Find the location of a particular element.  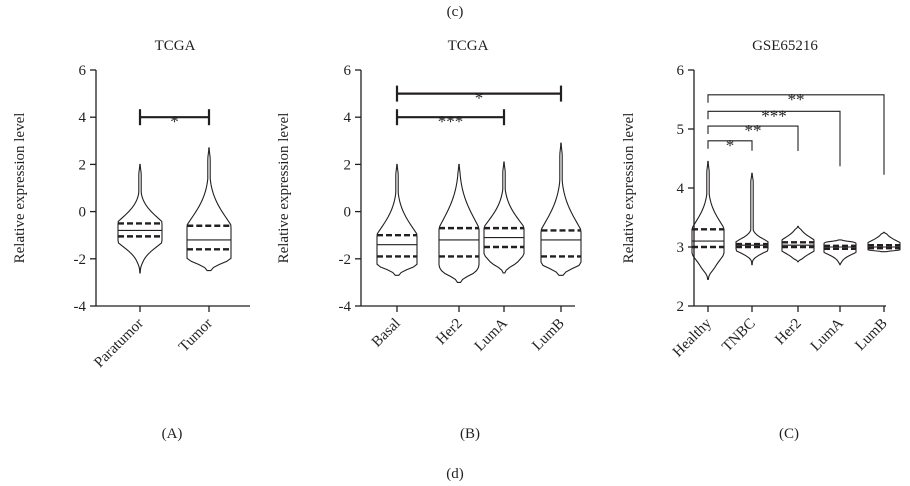

violin-paratumor is located at coordinates (140, 218).